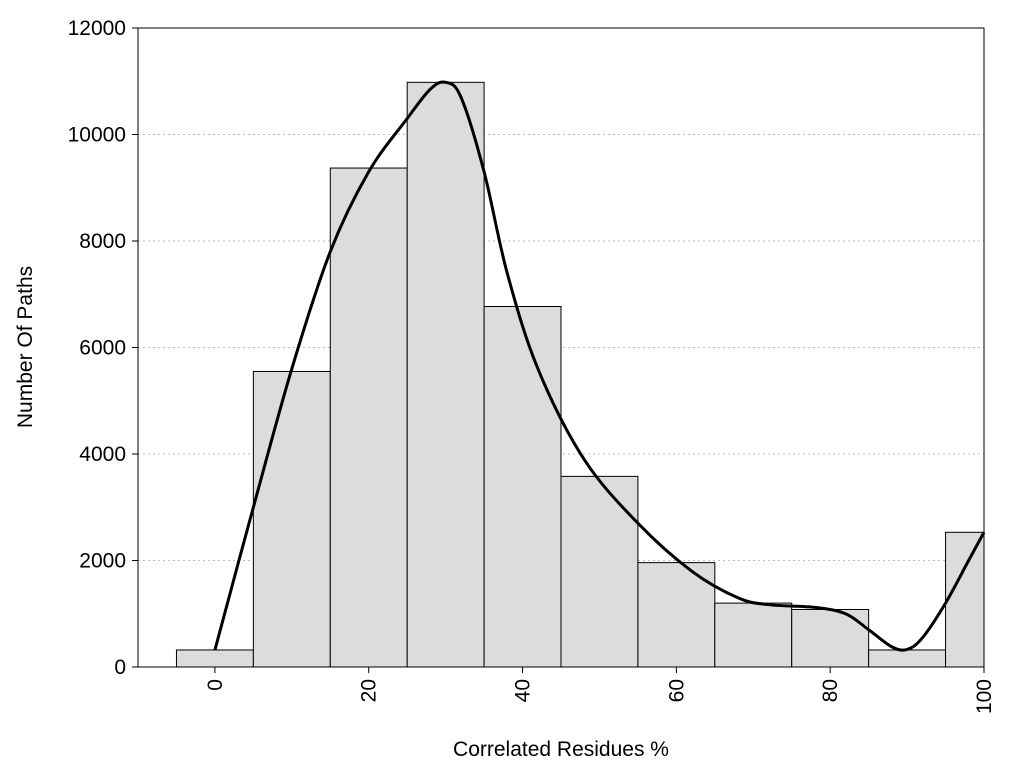  Describe the element at coordinates (984, 696) in the screenshot. I see `x-tick-label: 100` at that location.